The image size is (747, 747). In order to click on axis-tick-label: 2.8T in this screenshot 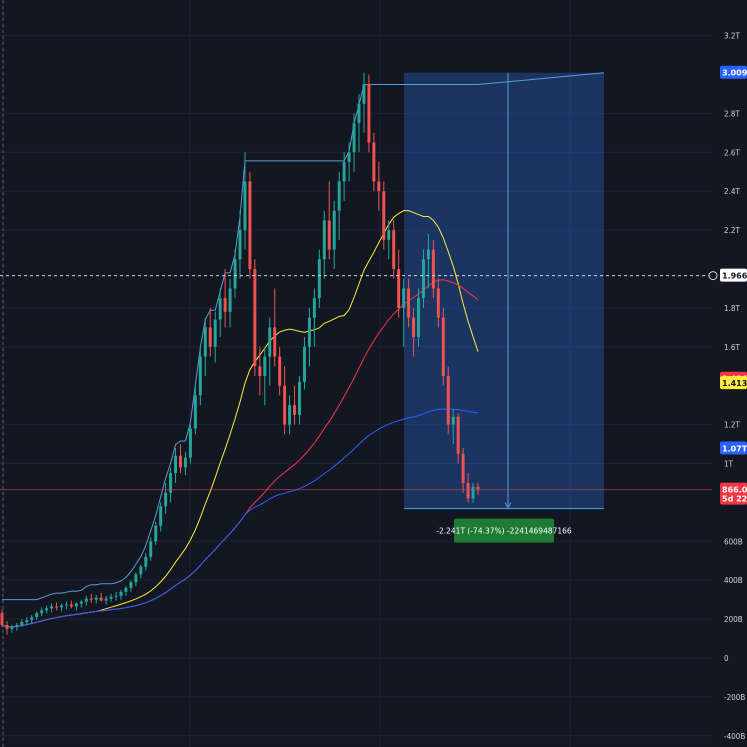, I will do `click(732, 113)`.